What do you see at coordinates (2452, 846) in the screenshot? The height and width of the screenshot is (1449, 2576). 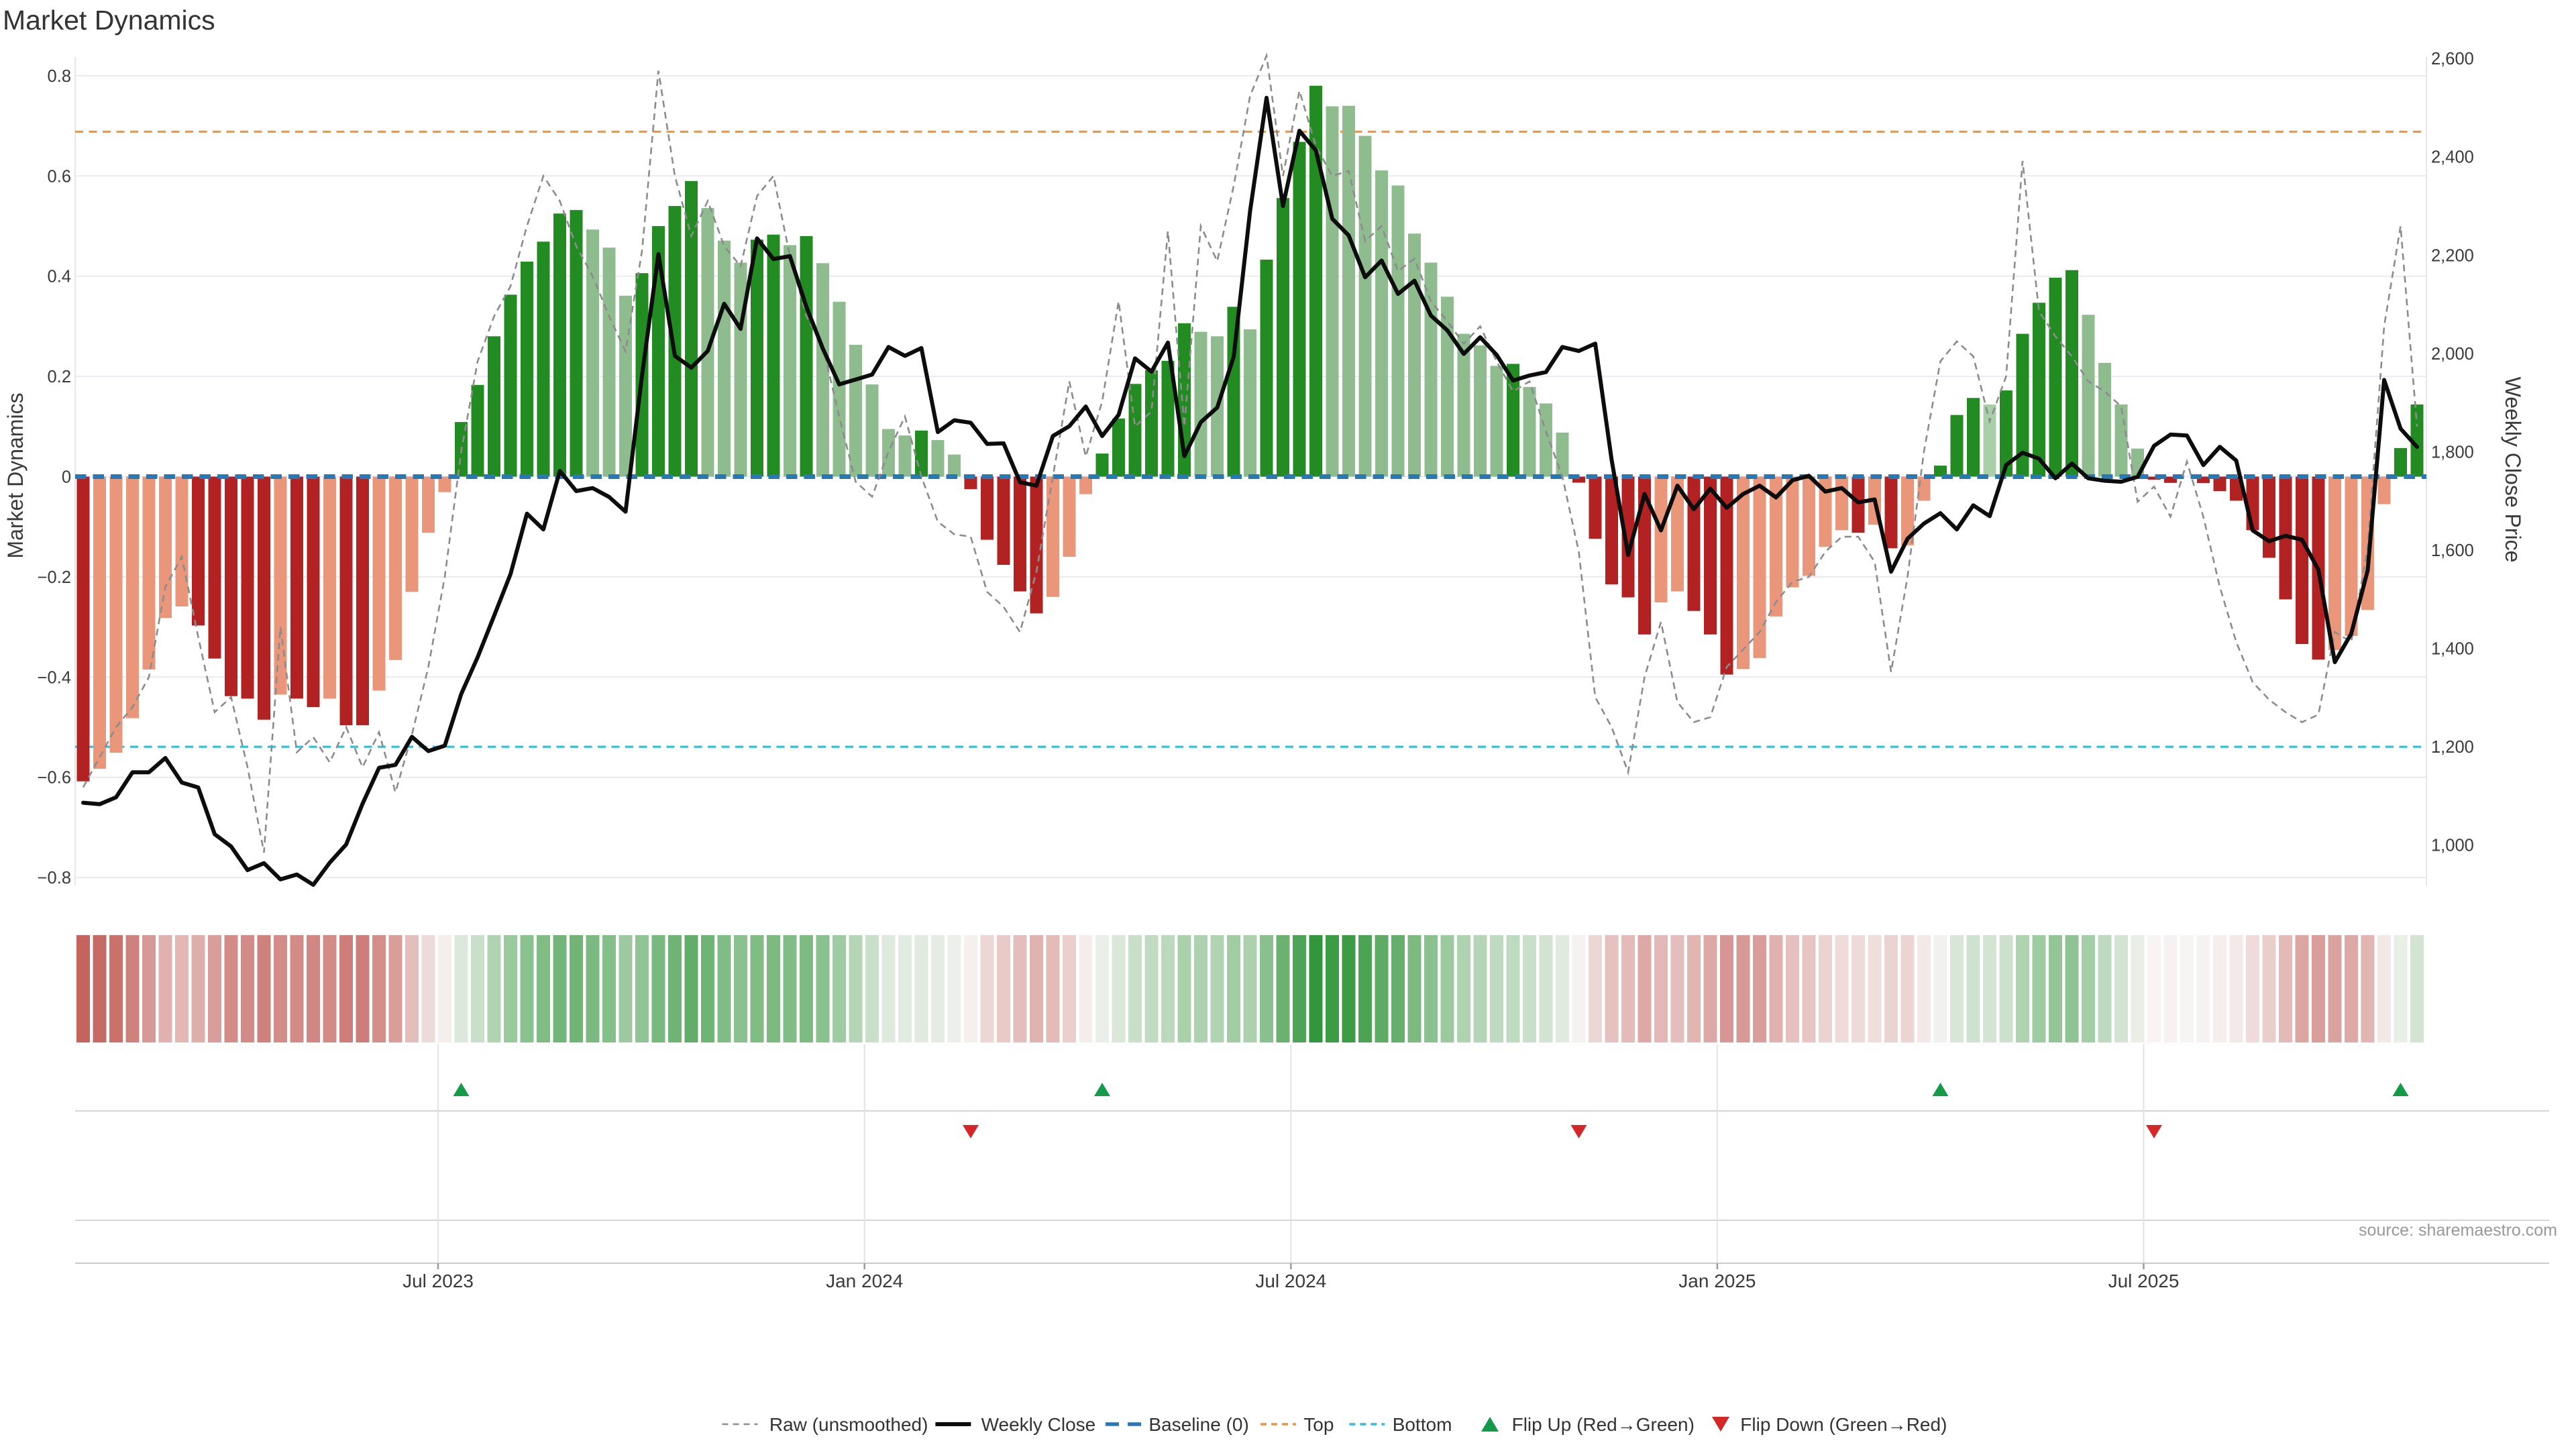 I see `svg-text: 1,000` at bounding box center [2452, 846].